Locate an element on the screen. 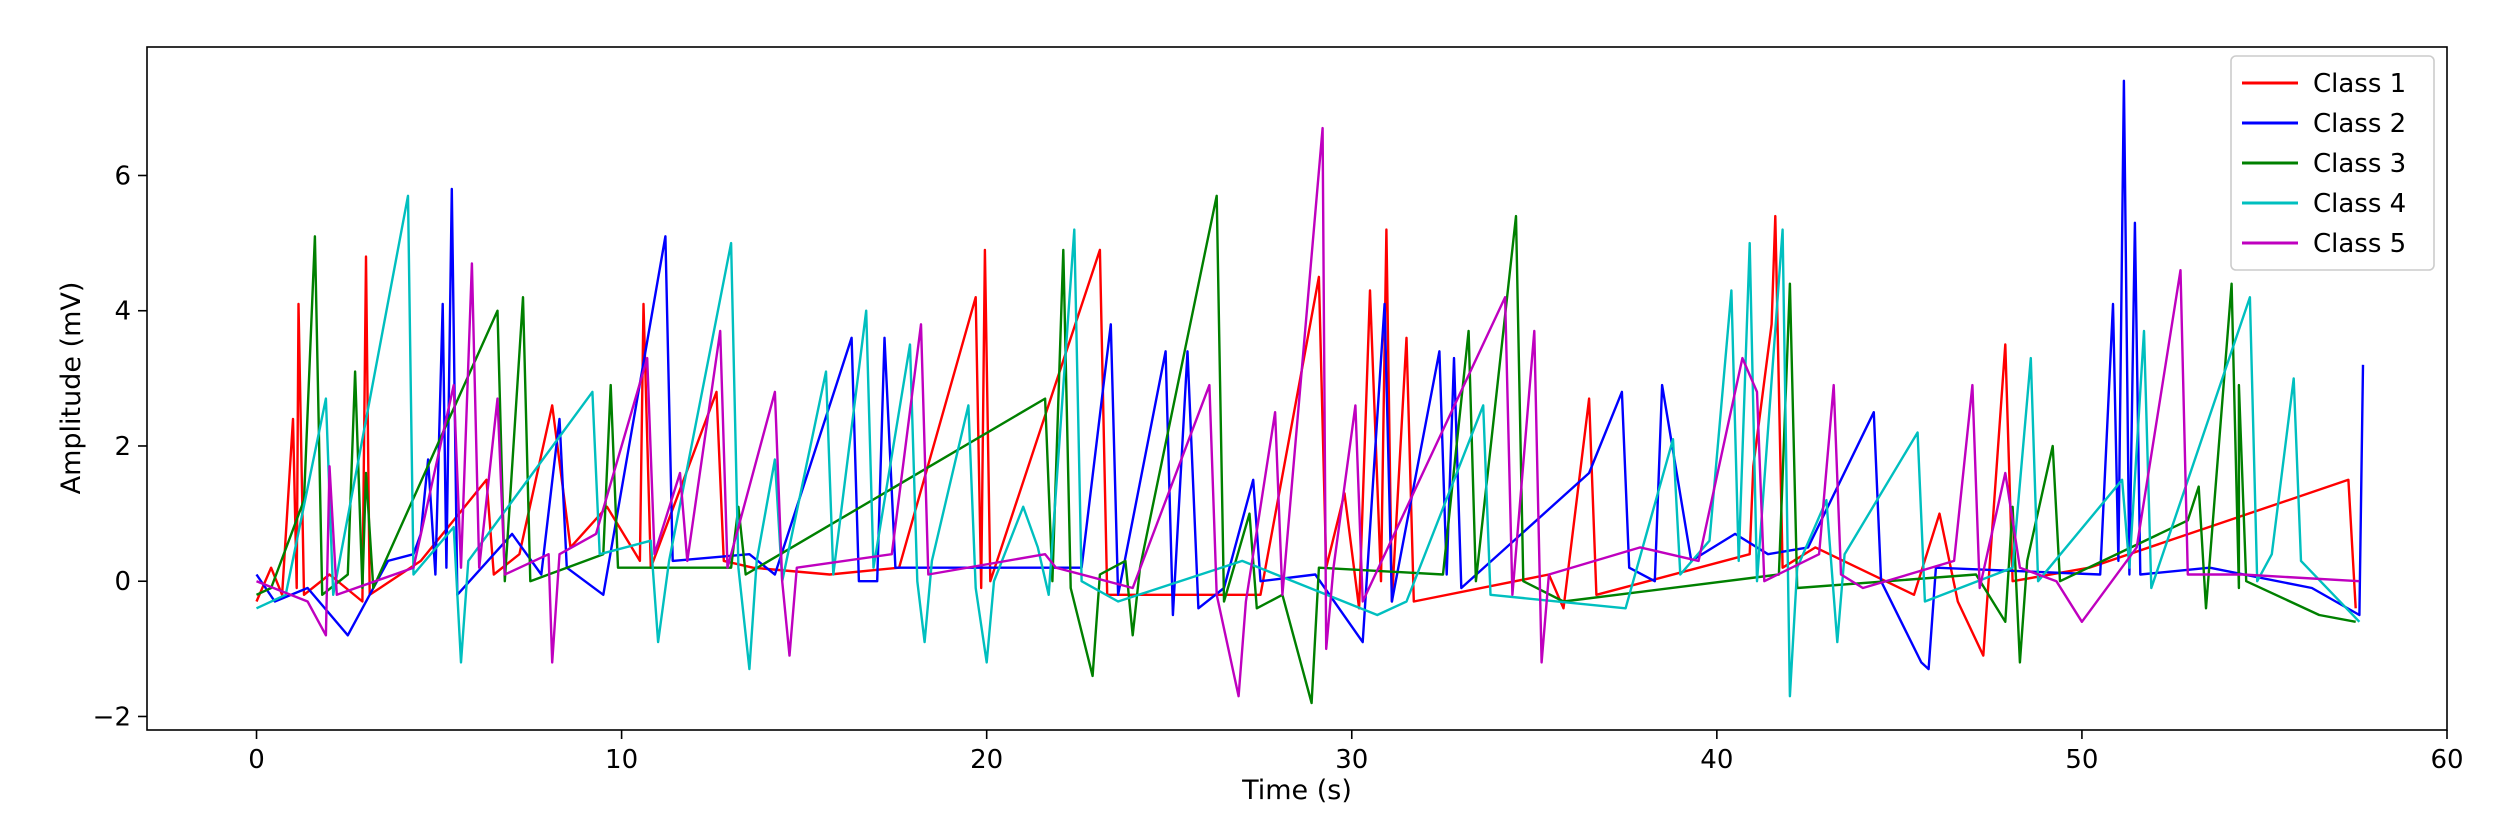 The height and width of the screenshot is (820, 2496). x-tick-label: 40 is located at coordinates (1716, 760).